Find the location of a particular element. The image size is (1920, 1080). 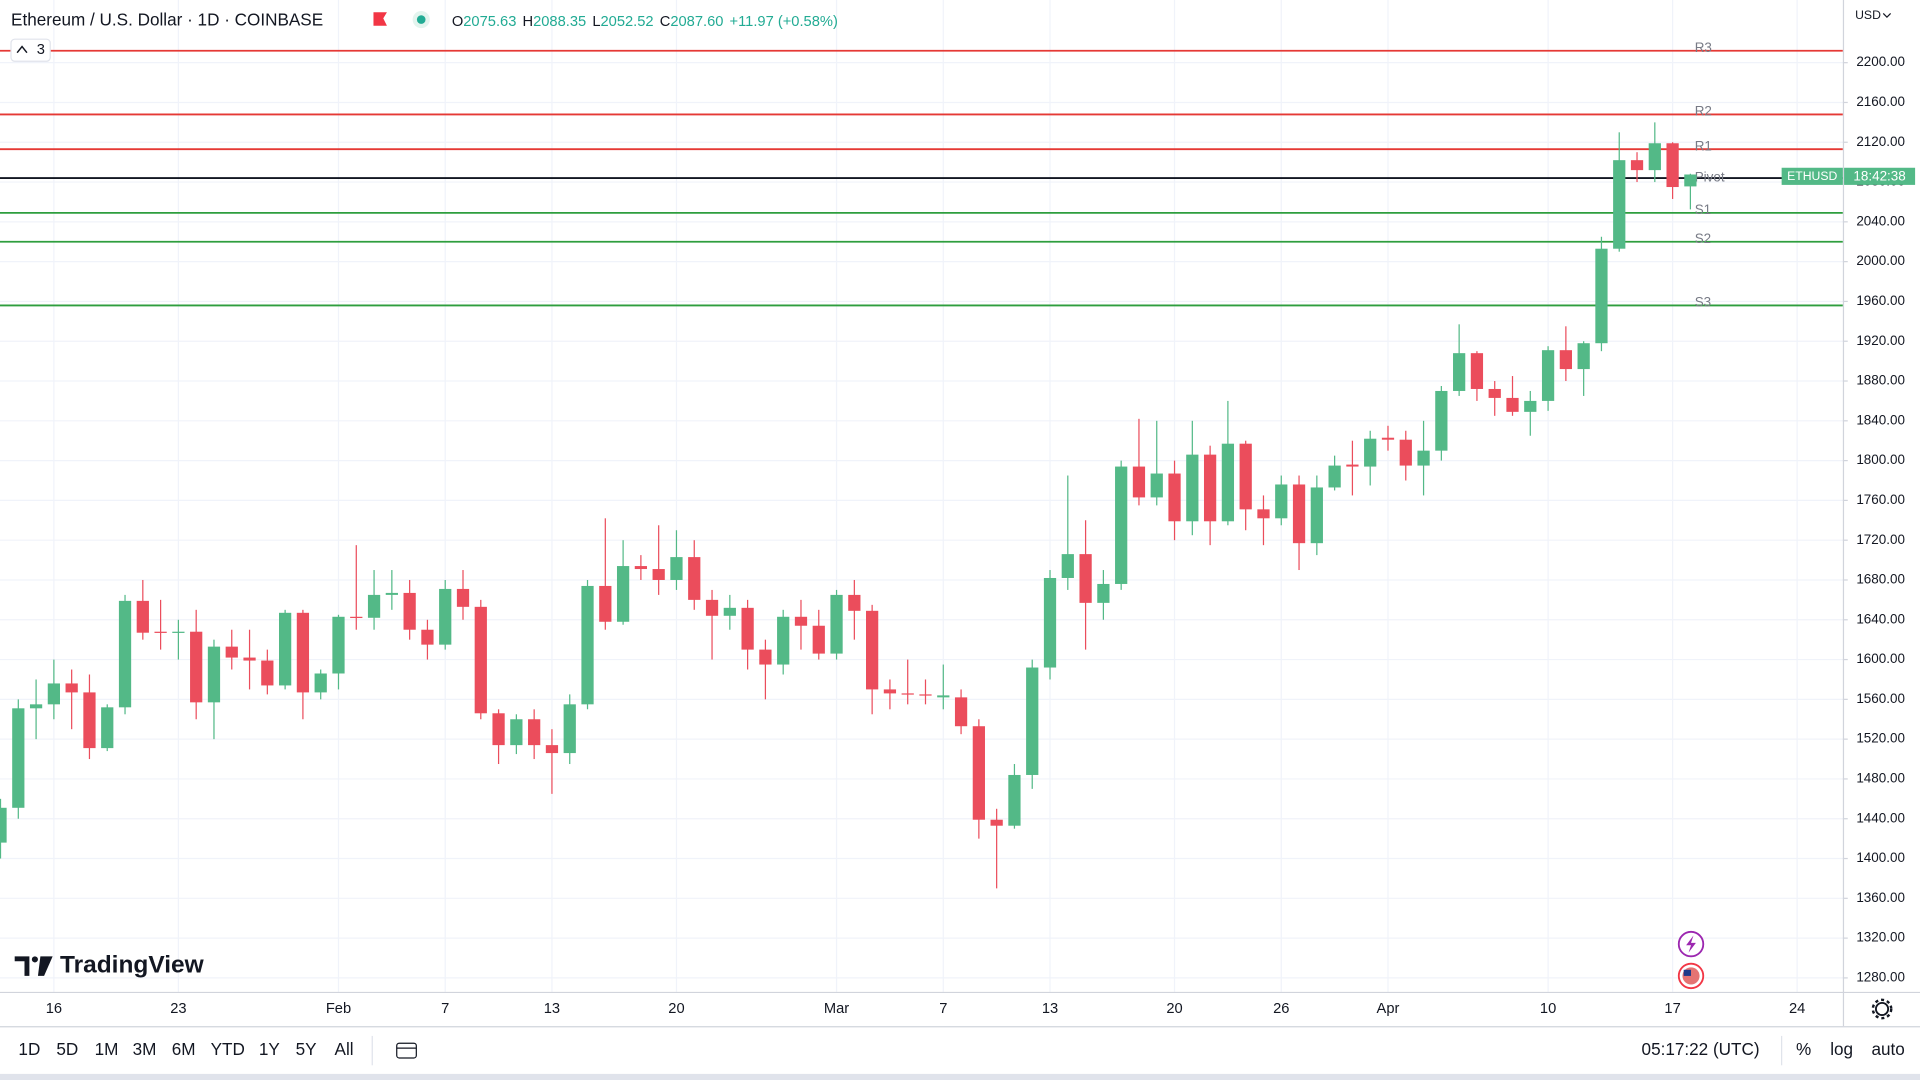

range-button: 1M is located at coordinates (107, 1049).